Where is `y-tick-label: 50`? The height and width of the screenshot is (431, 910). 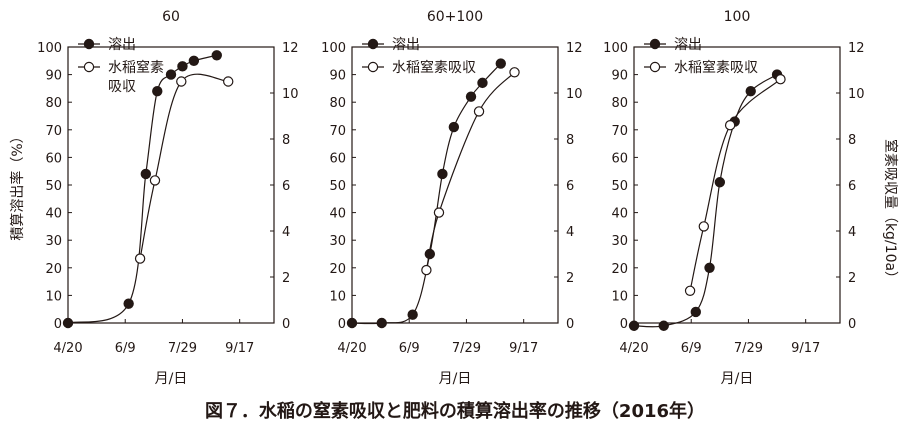 y-tick-label: 50 is located at coordinates (619, 186).